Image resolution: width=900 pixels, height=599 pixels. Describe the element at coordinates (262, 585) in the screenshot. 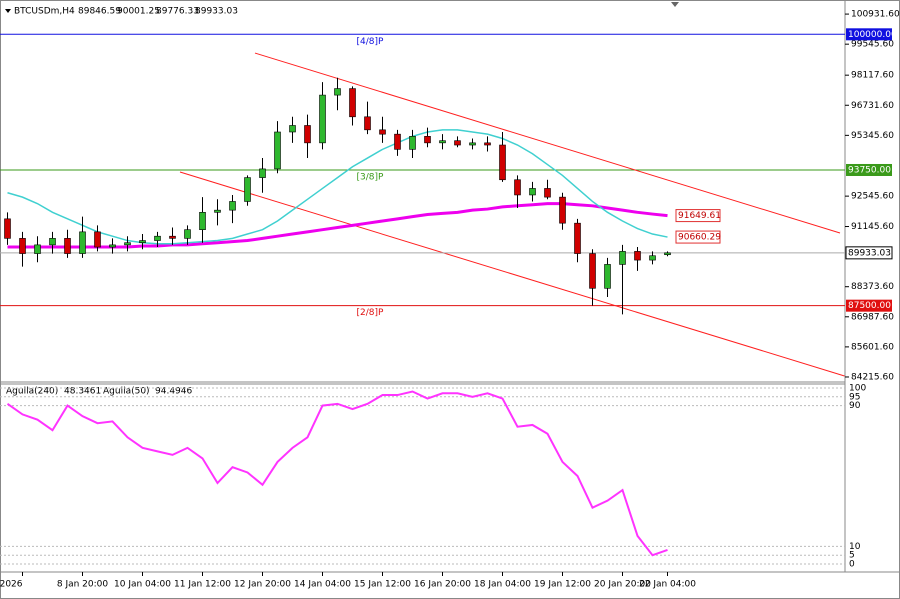

I see `x-tick-label: 12 Jan 20:00` at that location.